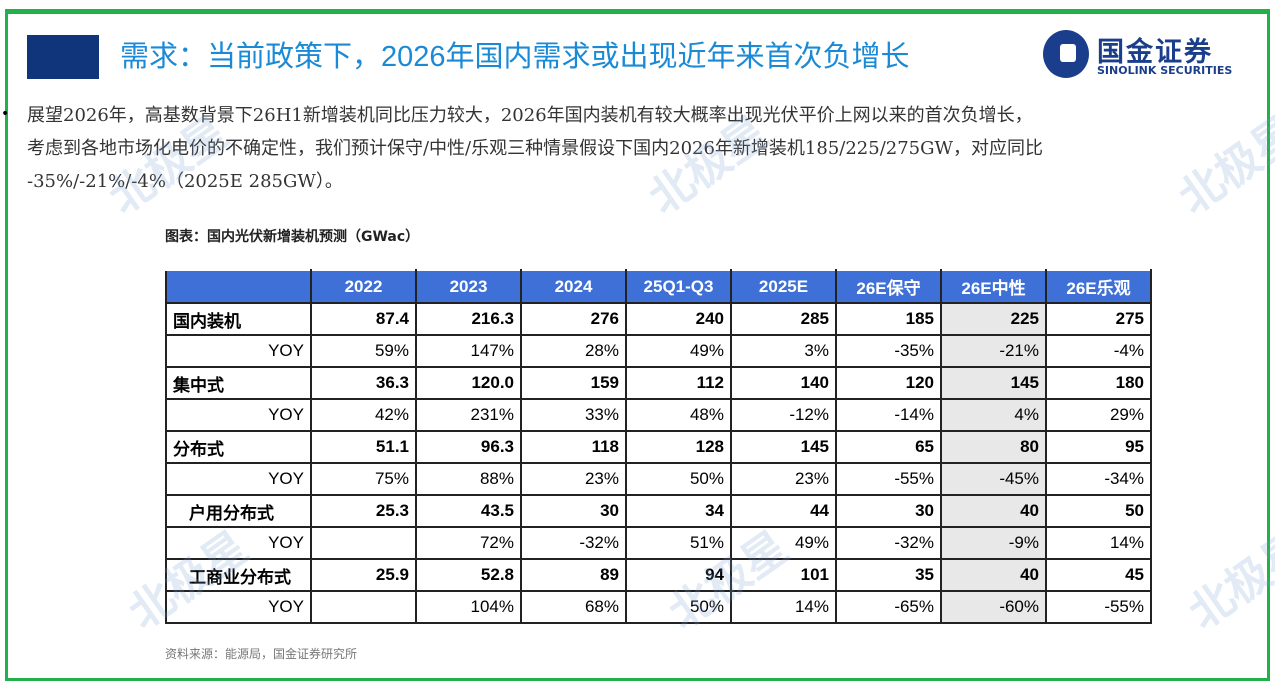 The image size is (1275, 685). What do you see at coordinates (363, 607) in the screenshot?
I see `table-cell` at bounding box center [363, 607].